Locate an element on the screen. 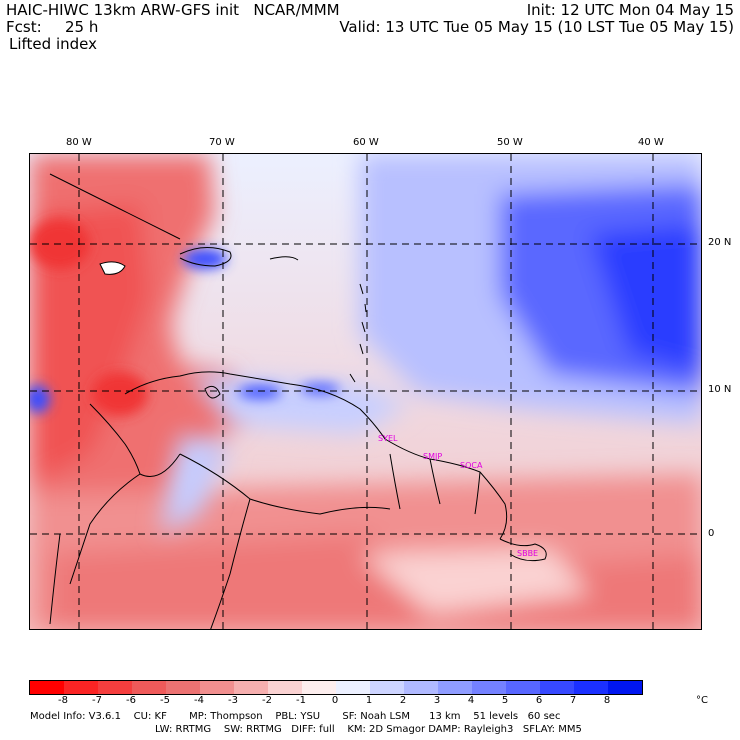  station-soca: SOCA is located at coordinates (471, 465).